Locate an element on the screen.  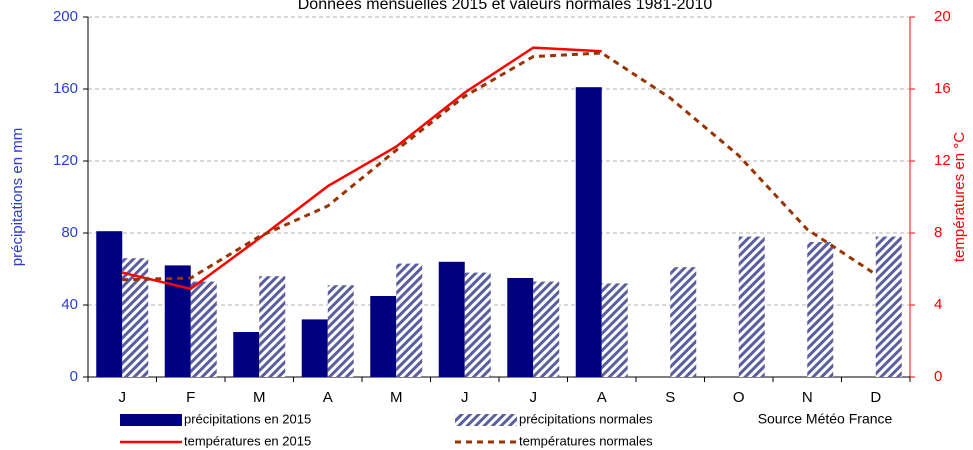
x-tick-label: N is located at coordinates (807, 397).